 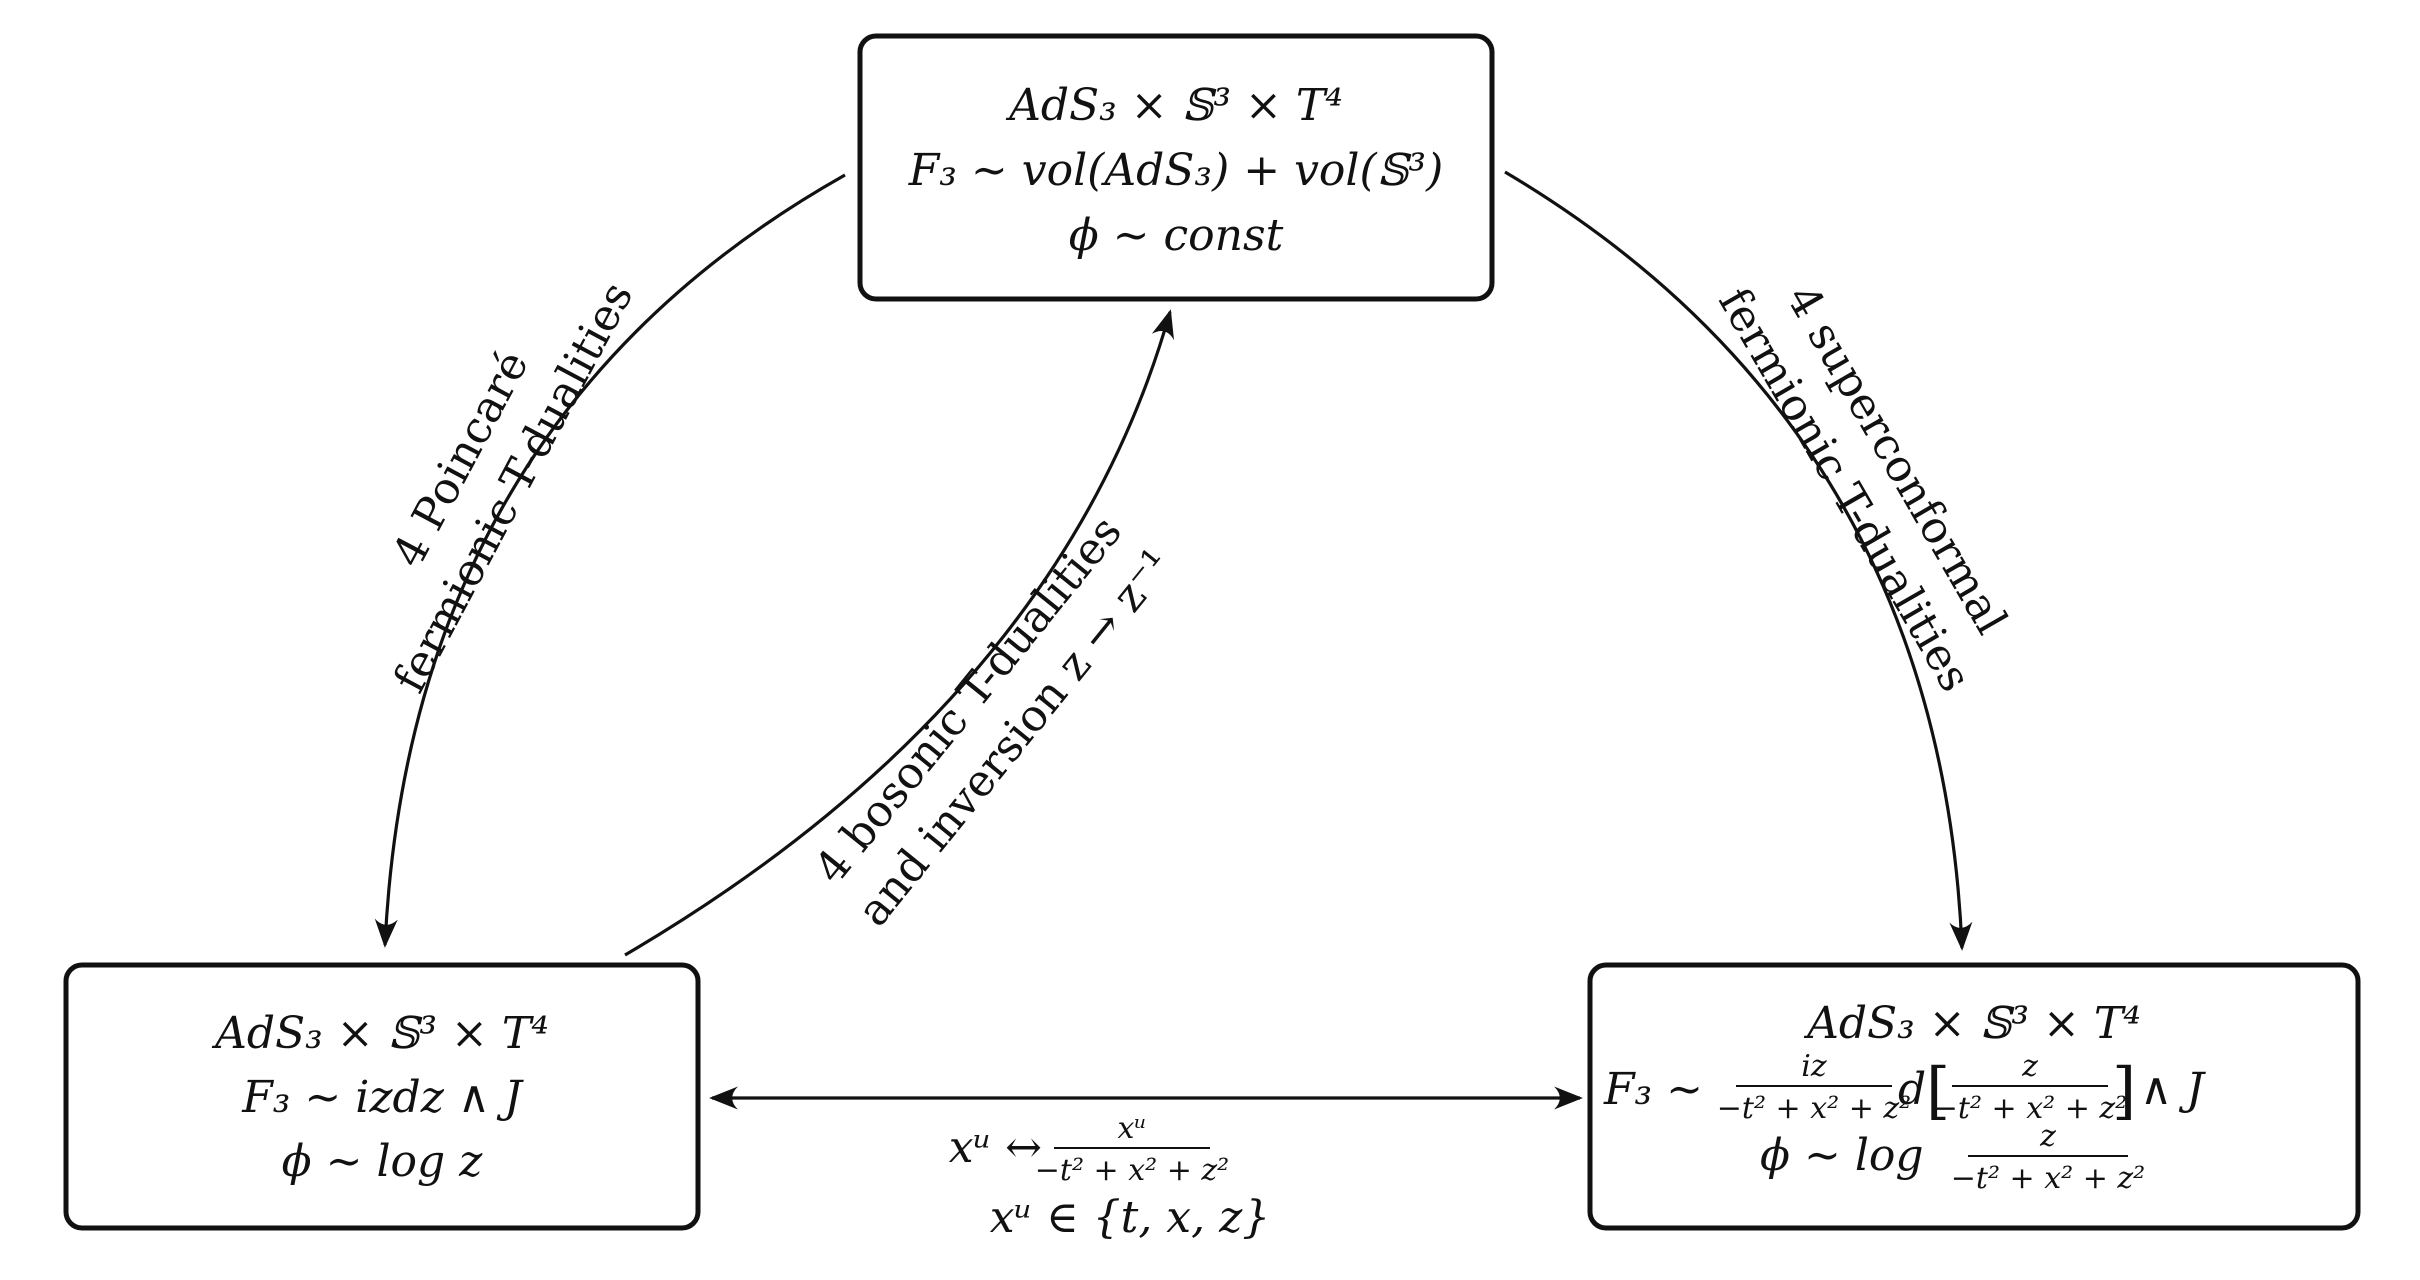 What do you see at coordinates (995, 1147) in the screenshot?
I see `edge-bottom-map-prefix: xᵘ ↔` at bounding box center [995, 1147].